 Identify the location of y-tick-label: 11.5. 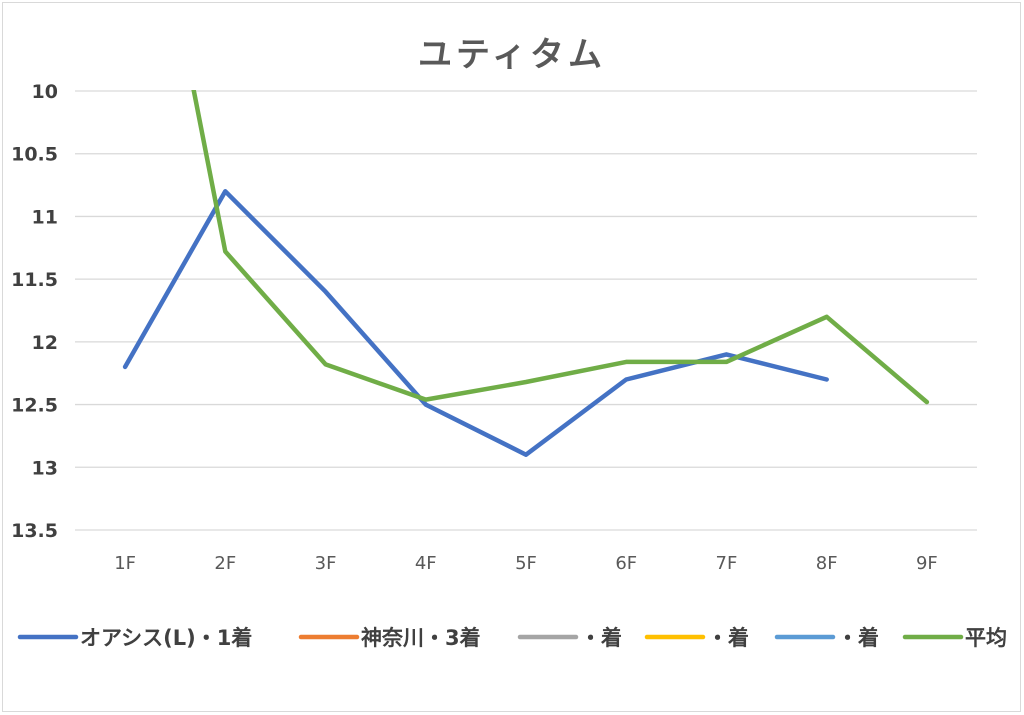
(34, 280).